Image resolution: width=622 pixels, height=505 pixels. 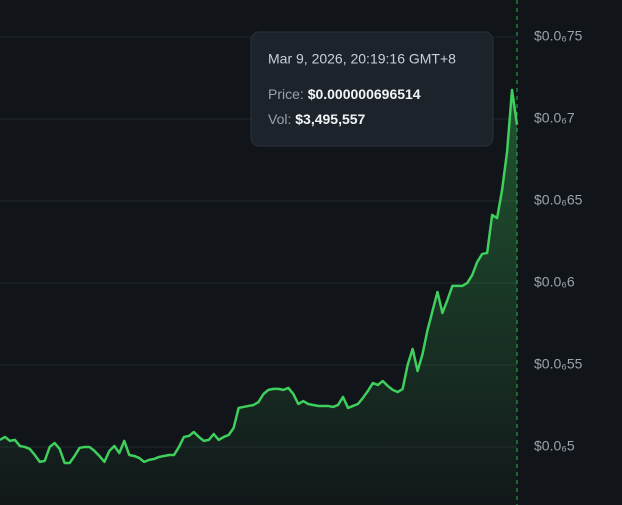 What do you see at coordinates (558, 36) in the screenshot?
I see `y-tick-label: $0.0₆75` at bounding box center [558, 36].